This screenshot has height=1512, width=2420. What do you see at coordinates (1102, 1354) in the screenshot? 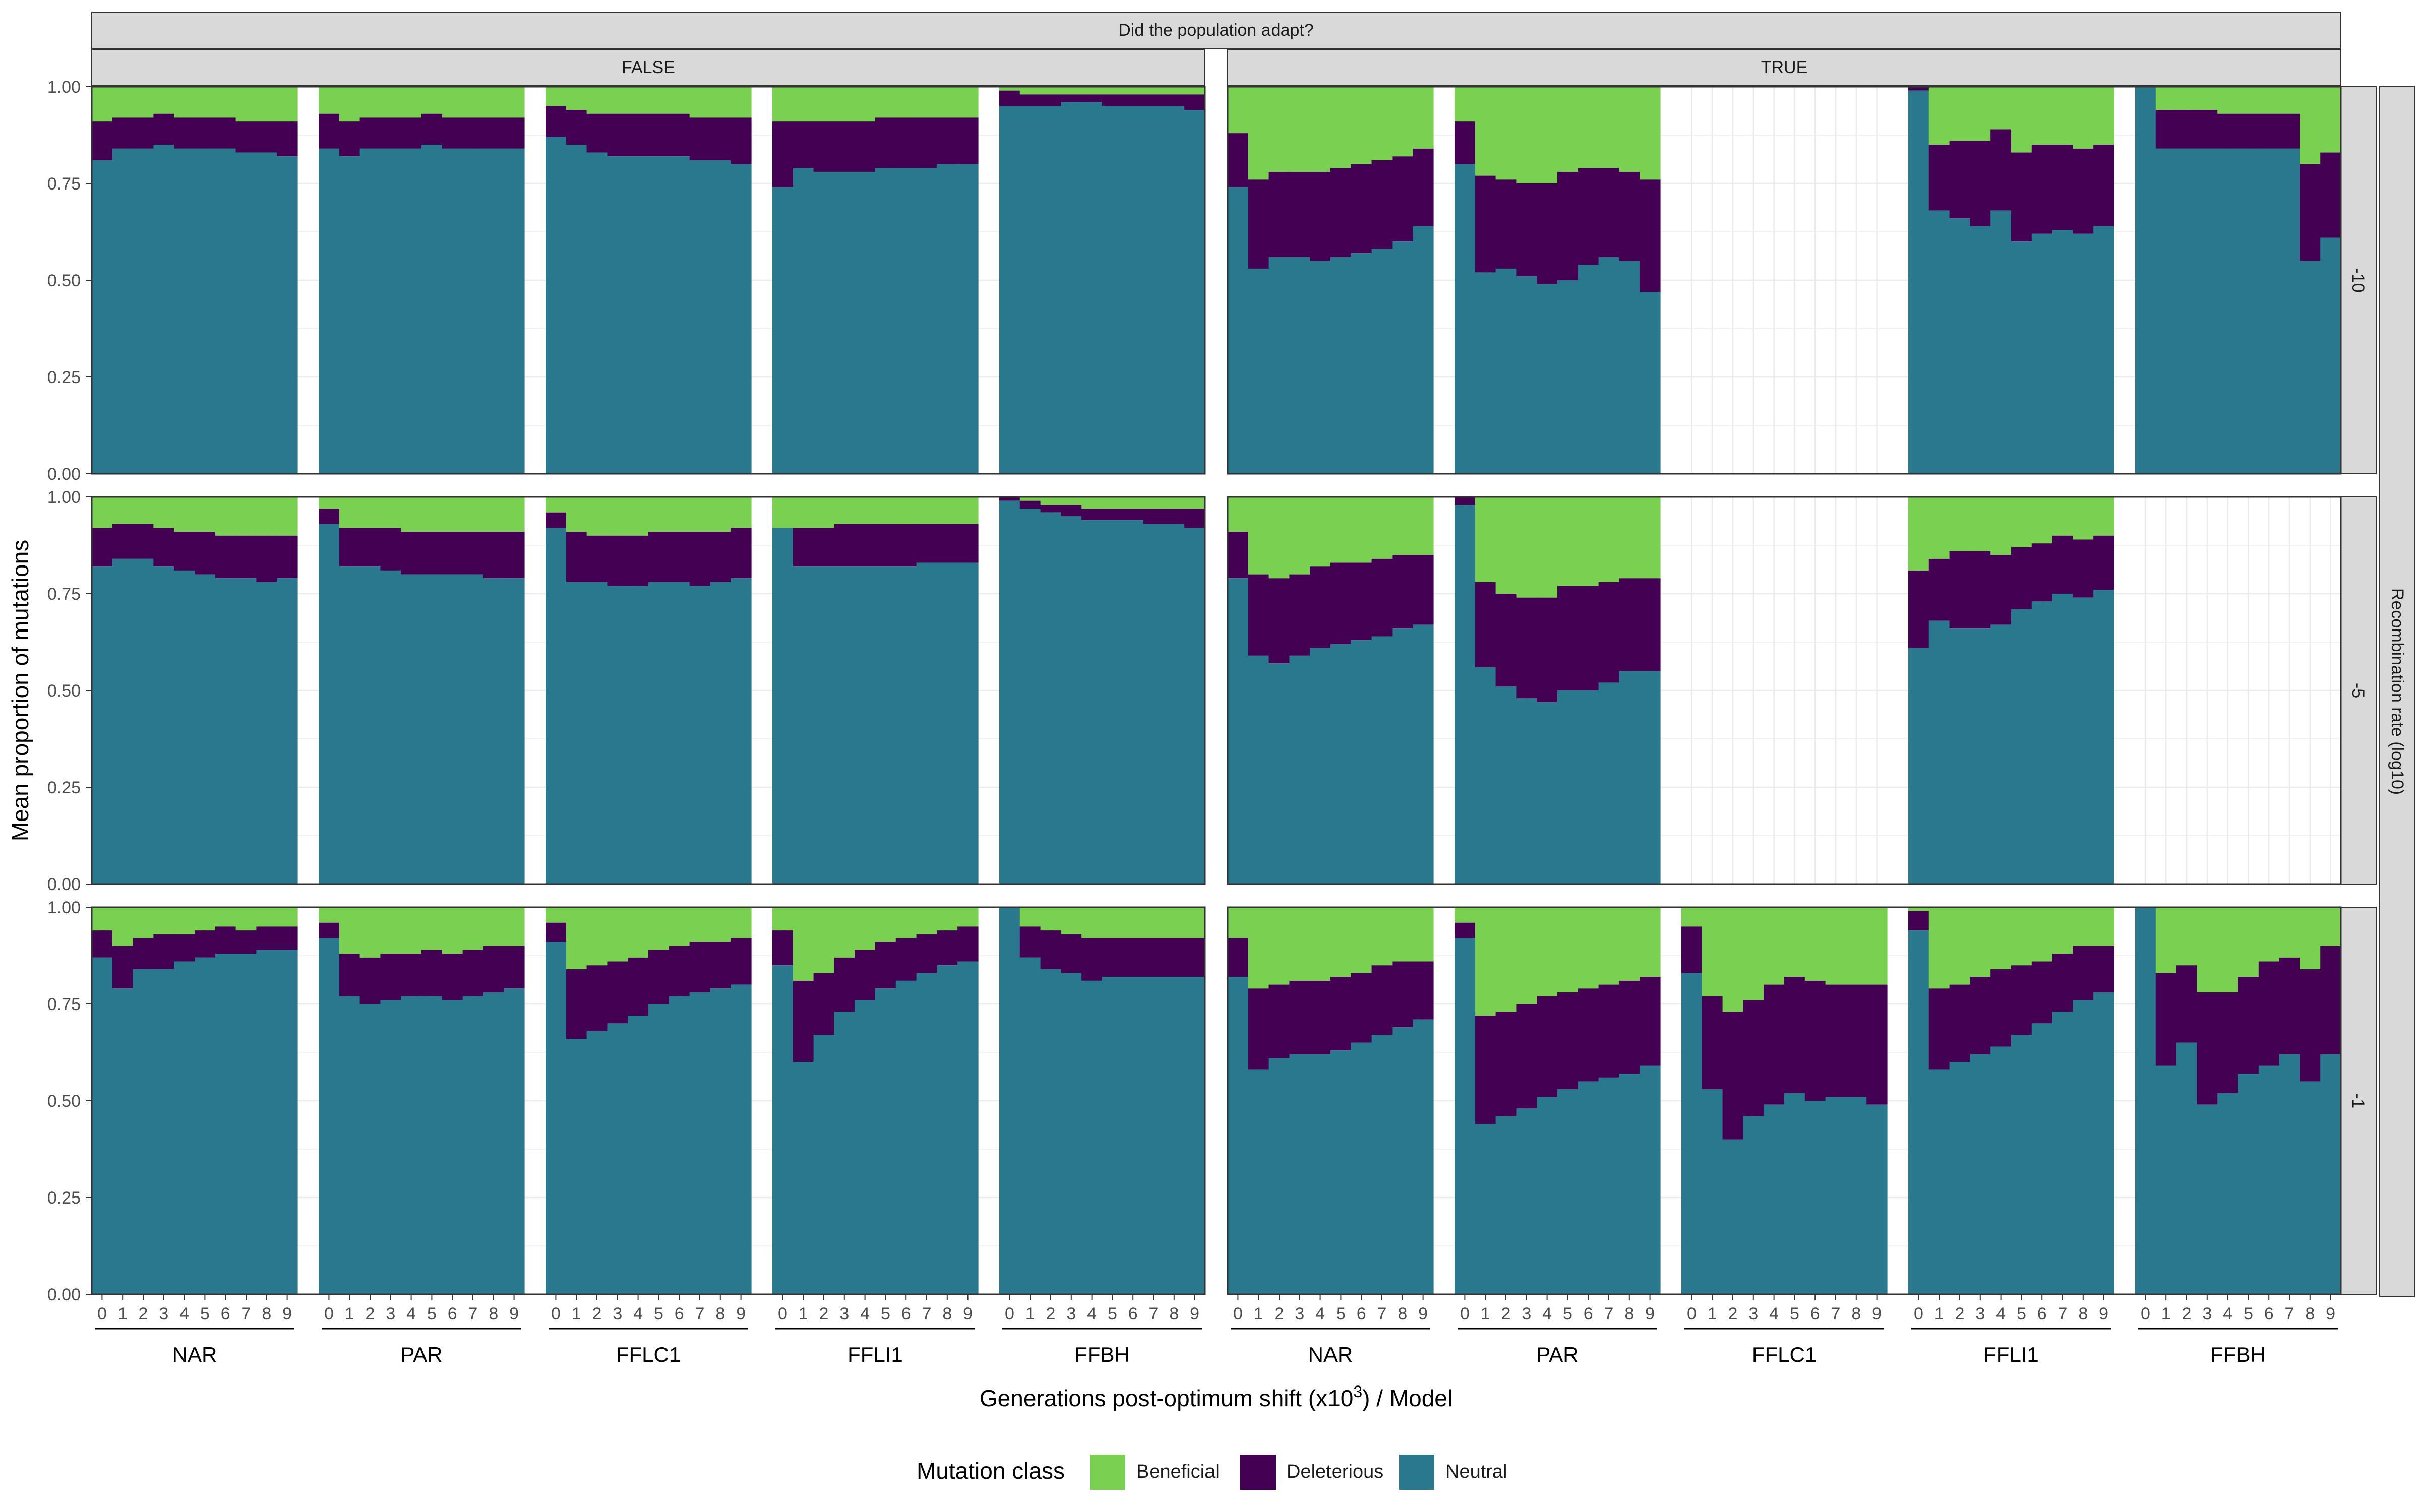
I see `model-label-ffbh: FFBH` at bounding box center [1102, 1354].